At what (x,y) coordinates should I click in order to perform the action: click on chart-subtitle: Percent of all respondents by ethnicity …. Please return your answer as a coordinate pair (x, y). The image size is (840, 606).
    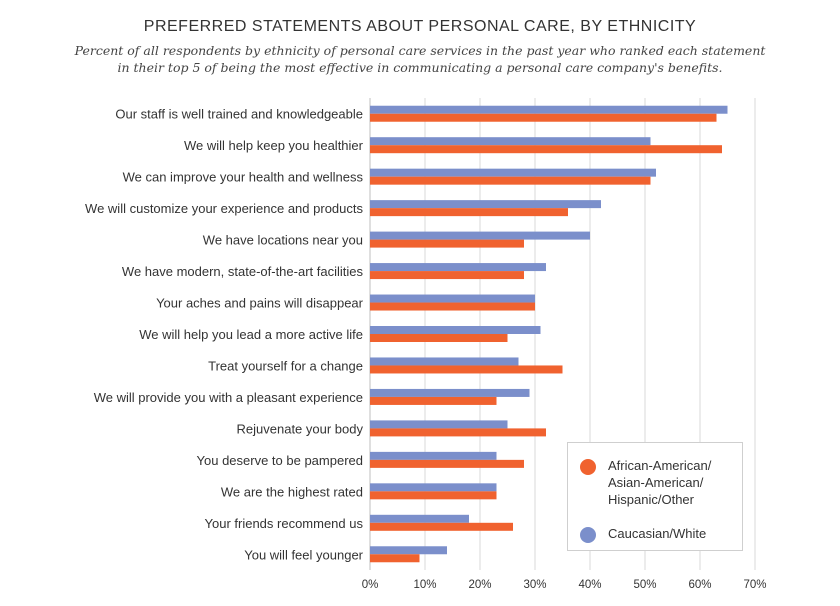
    Looking at the image, I should click on (420, 59).